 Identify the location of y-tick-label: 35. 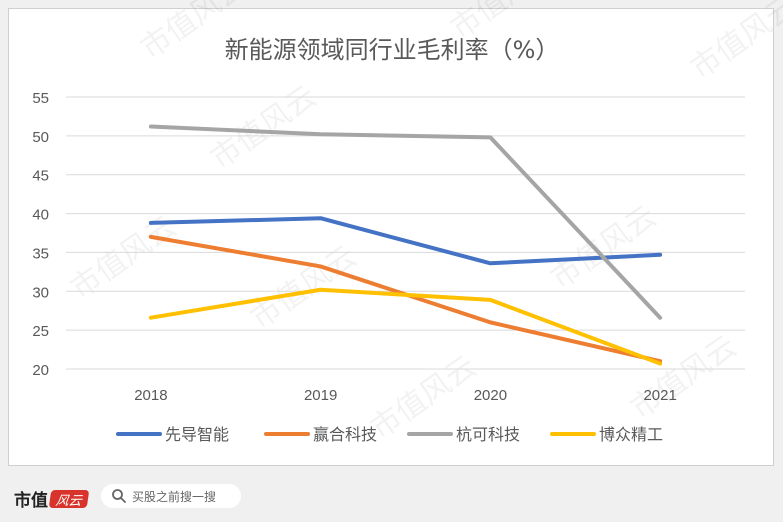
(40, 253).